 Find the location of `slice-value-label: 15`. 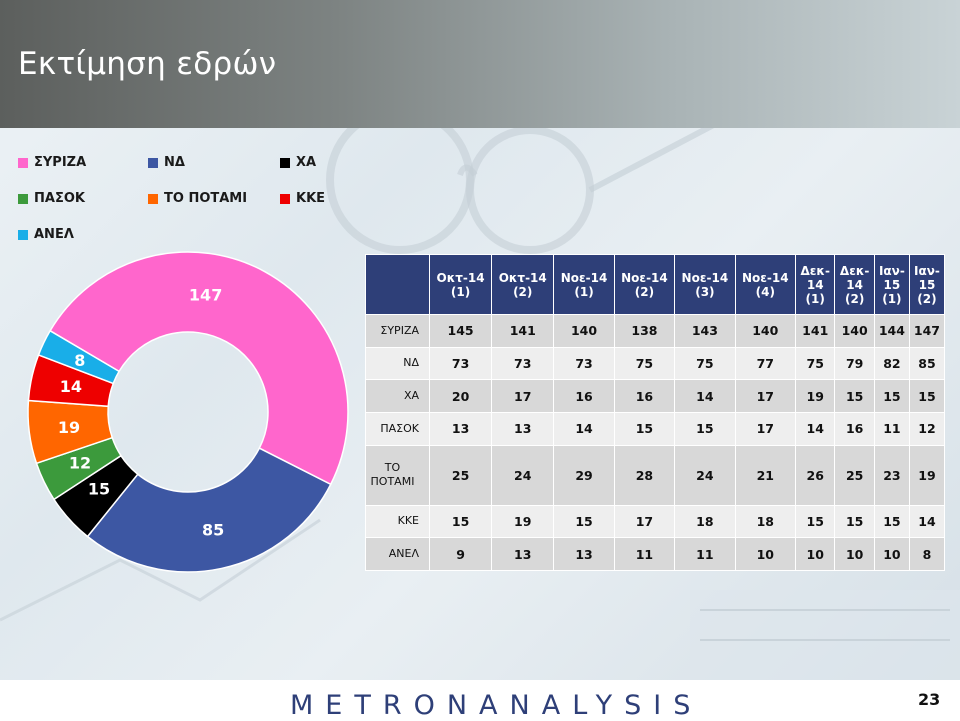

slice-value-label: 15 is located at coordinates (99, 488).